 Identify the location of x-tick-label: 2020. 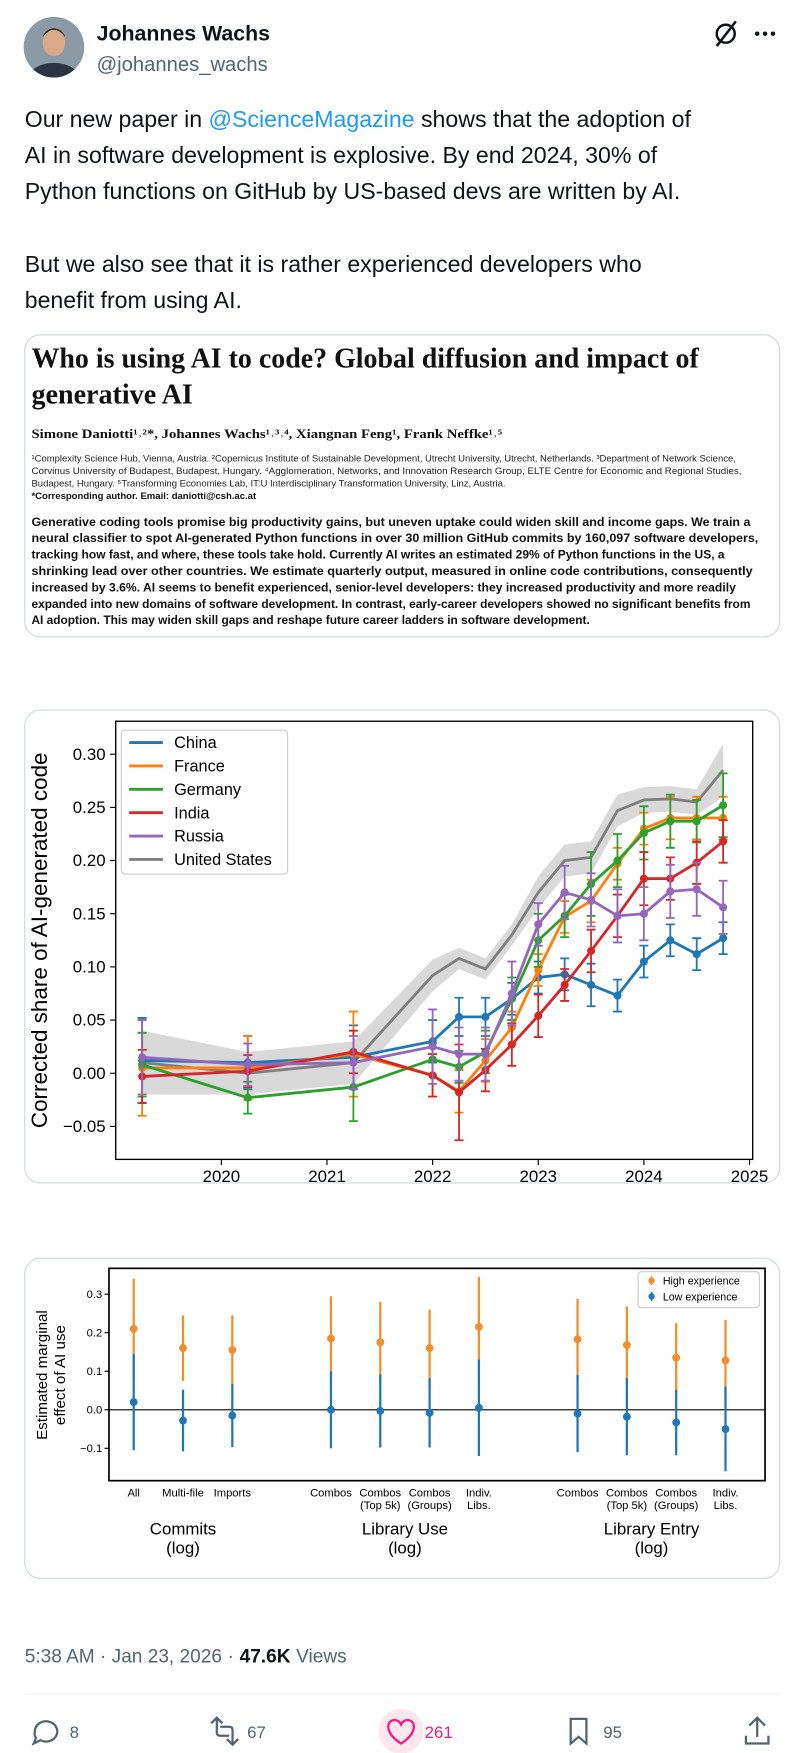
(221, 1176).